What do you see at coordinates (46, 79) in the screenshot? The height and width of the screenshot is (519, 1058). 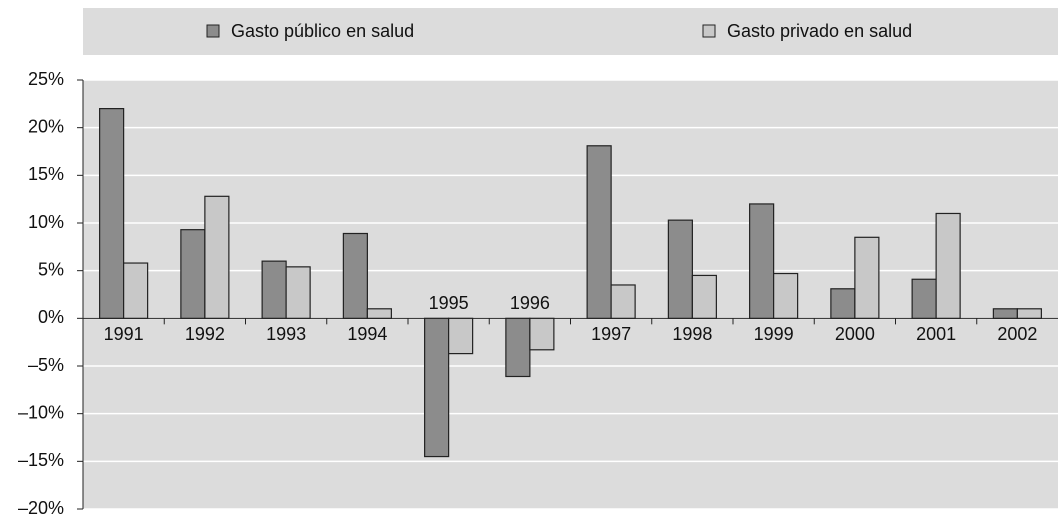 I see `y-tick-label: 25%` at bounding box center [46, 79].